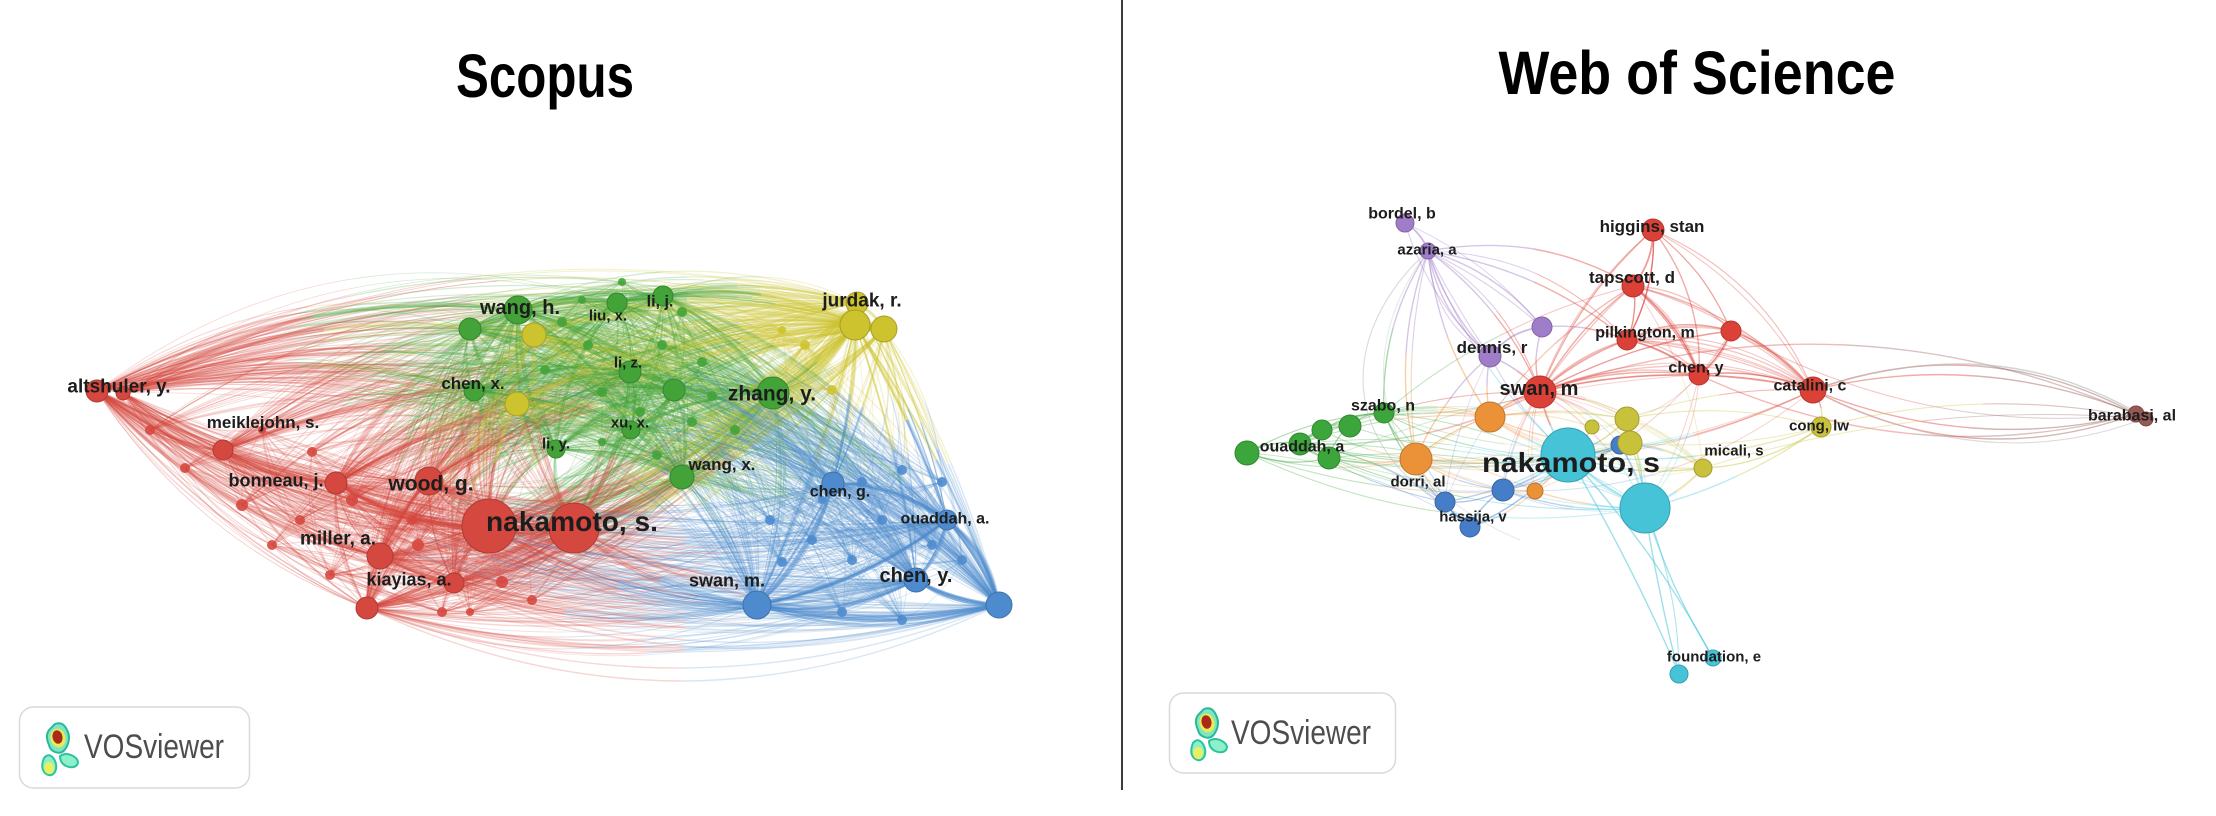  Describe the element at coordinates (1539, 389) in the screenshot. I see `svg-text: swan, m` at that location.